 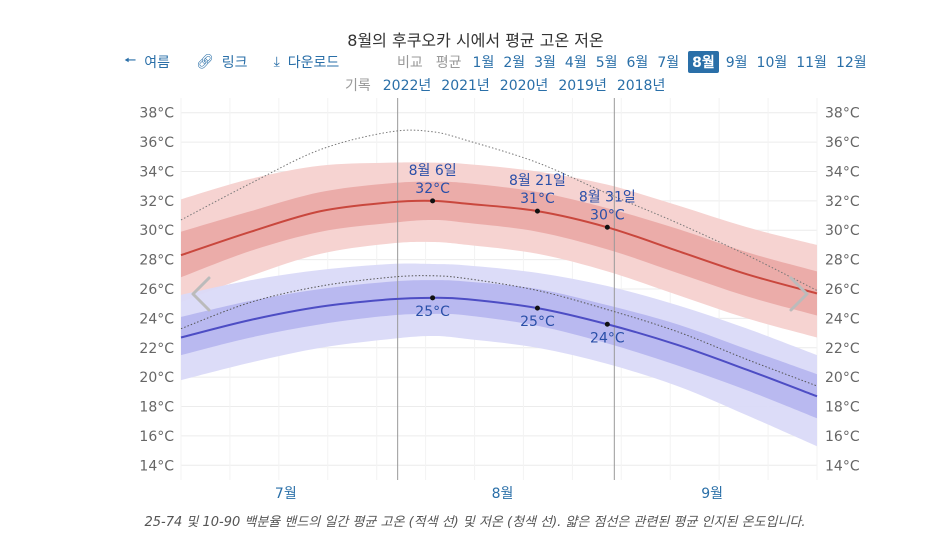 What do you see at coordinates (842, 319) in the screenshot?
I see `y-tick-right: 24°C` at bounding box center [842, 319].